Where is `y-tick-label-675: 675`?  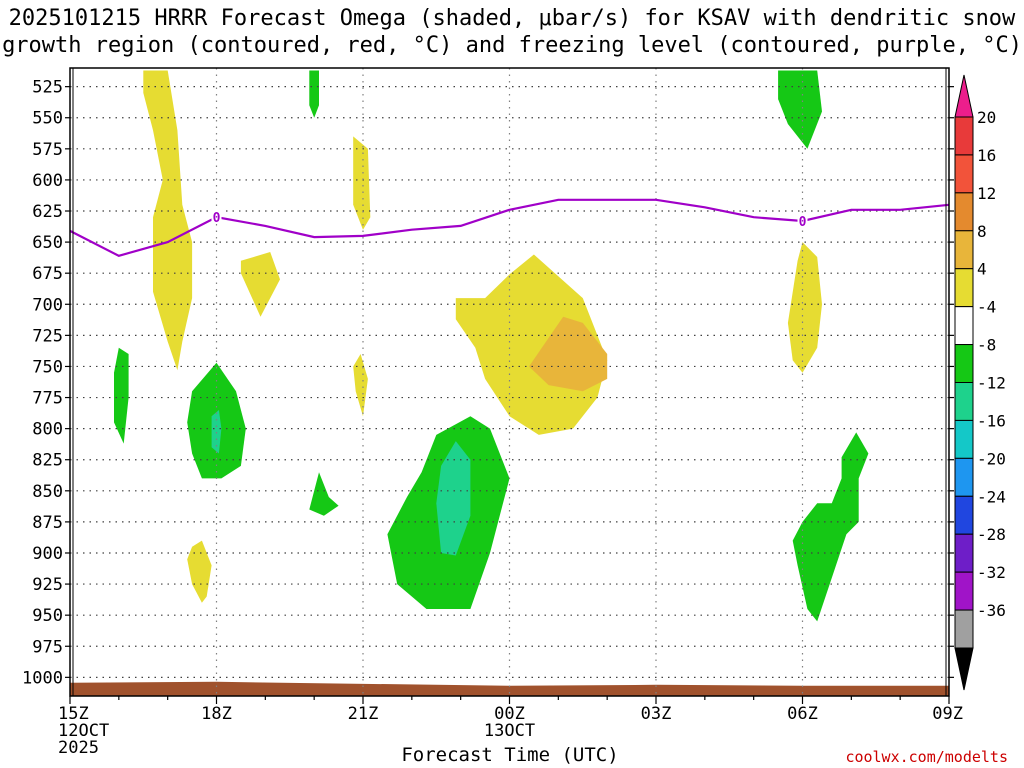
y-tick-label-675: 675 is located at coordinates (47, 274).